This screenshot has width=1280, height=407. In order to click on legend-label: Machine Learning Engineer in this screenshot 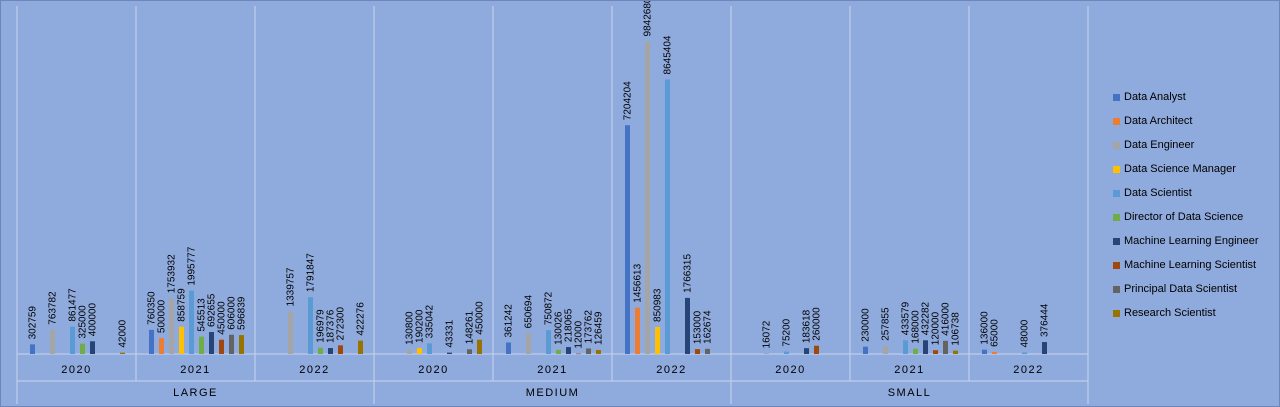, I will do `click(1191, 241)`.